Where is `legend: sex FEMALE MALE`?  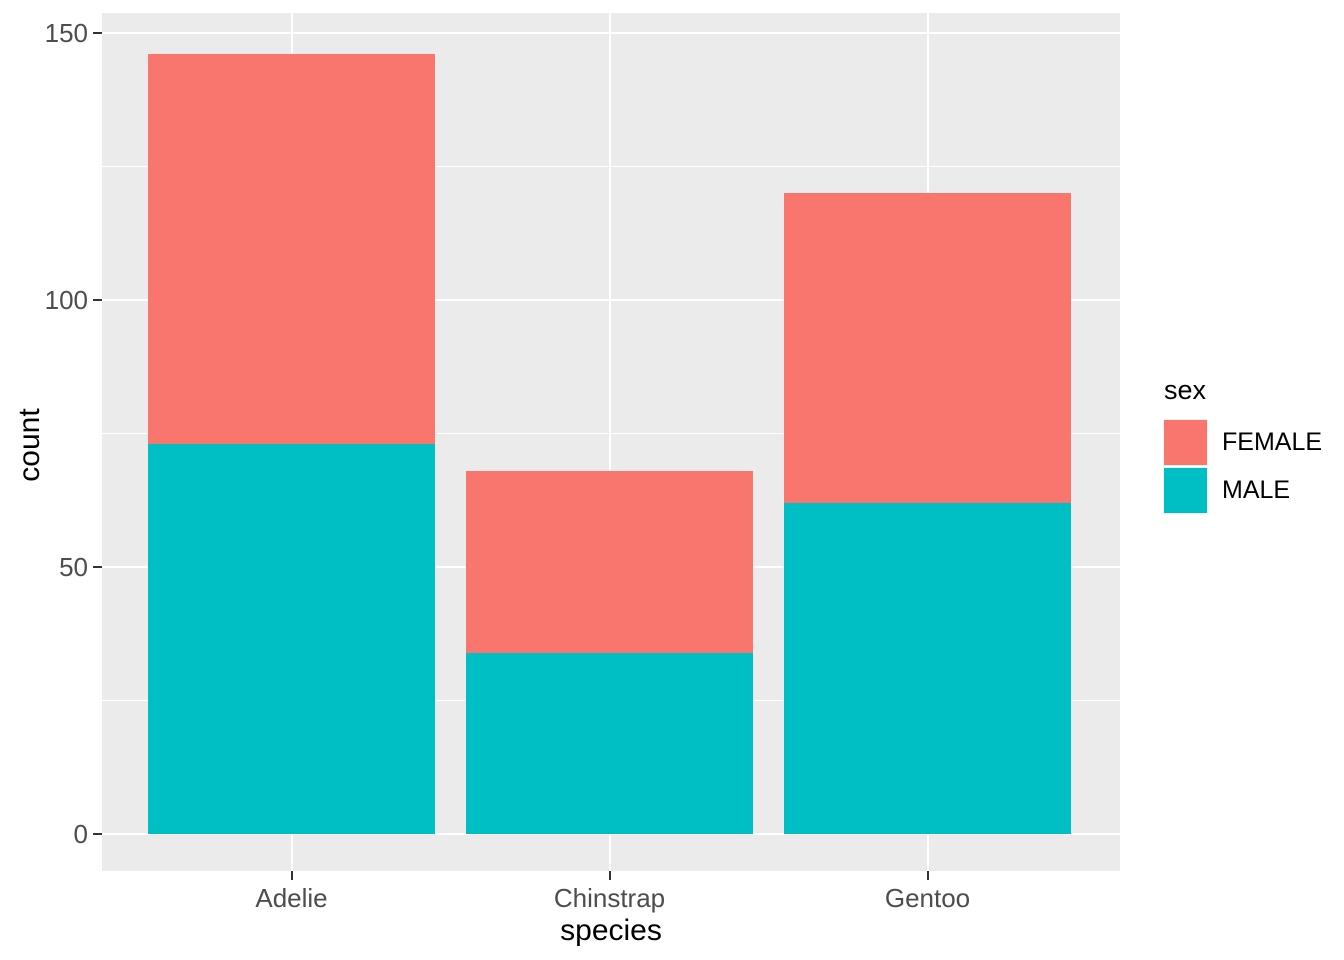
legend: sex FEMALE MALE is located at coordinates (1243, 445).